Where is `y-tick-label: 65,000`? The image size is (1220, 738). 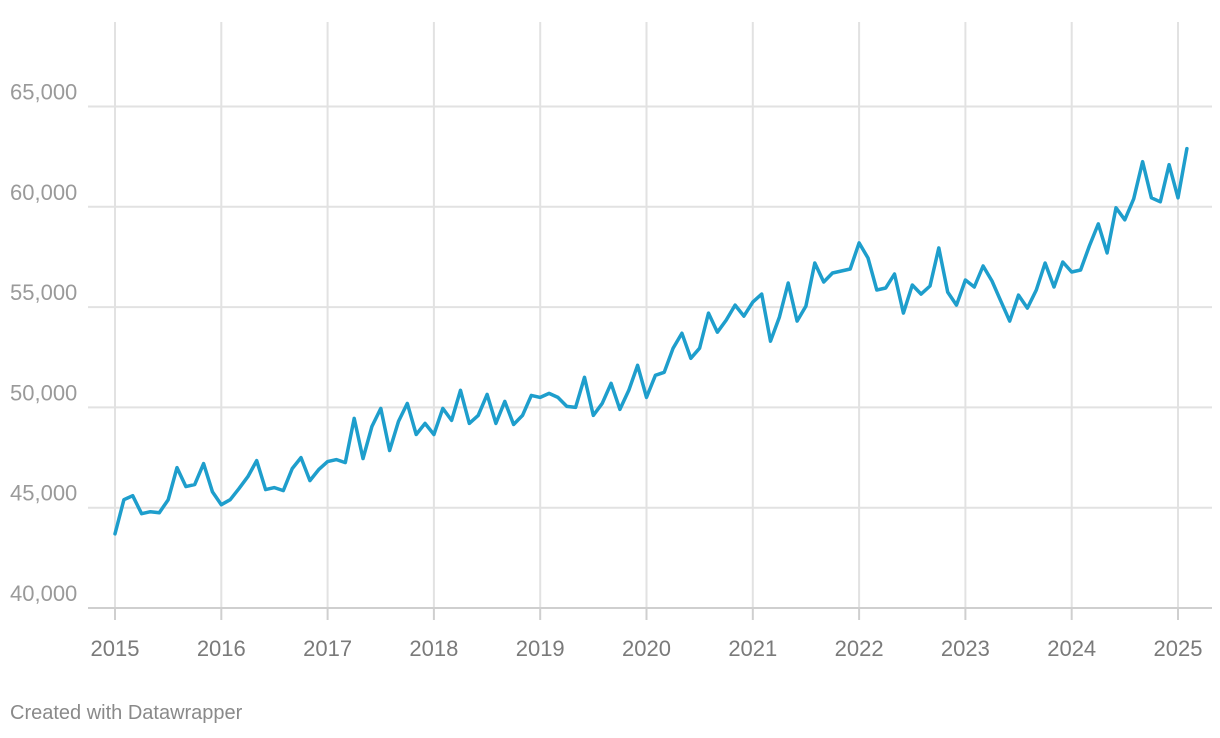 y-tick-label: 65,000 is located at coordinates (43, 92).